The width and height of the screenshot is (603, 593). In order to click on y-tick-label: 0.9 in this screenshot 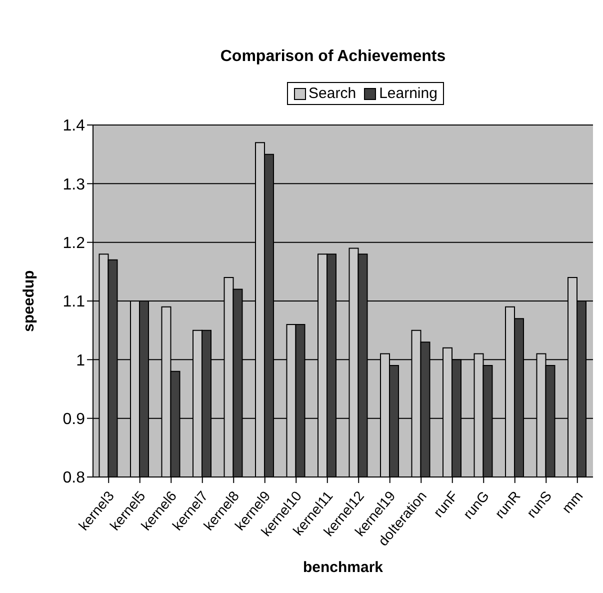, I will do `click(74, 419)`.